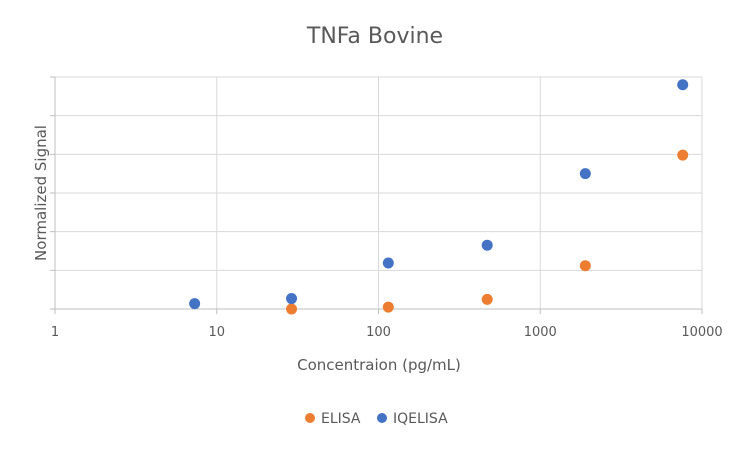  What do you see at coordinates (701, 332) in the screenshot?
I see `x-tick-label: 10000` at bounding box center [701, 332].